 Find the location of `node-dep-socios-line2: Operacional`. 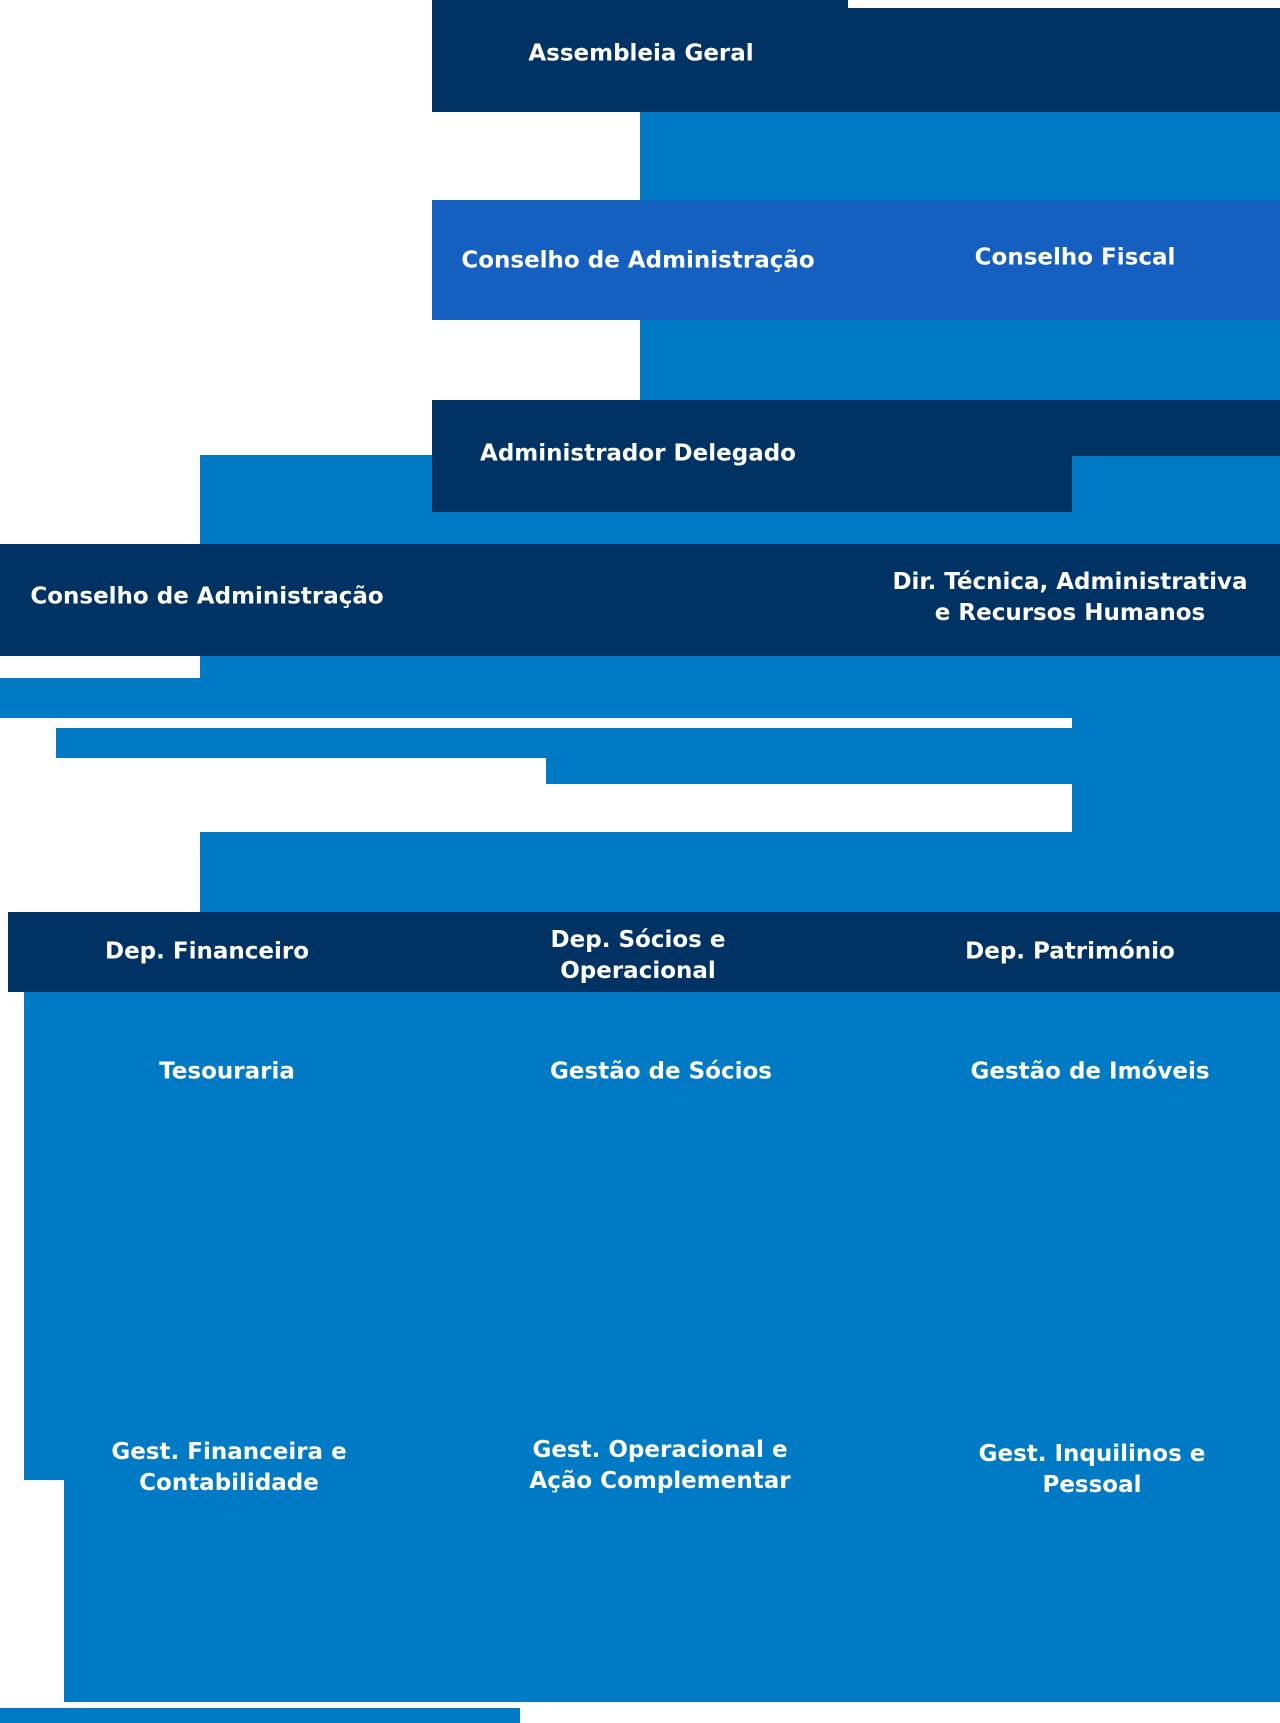

node-dep-socios-line2: Operacional is located at coordinates (638, 971).